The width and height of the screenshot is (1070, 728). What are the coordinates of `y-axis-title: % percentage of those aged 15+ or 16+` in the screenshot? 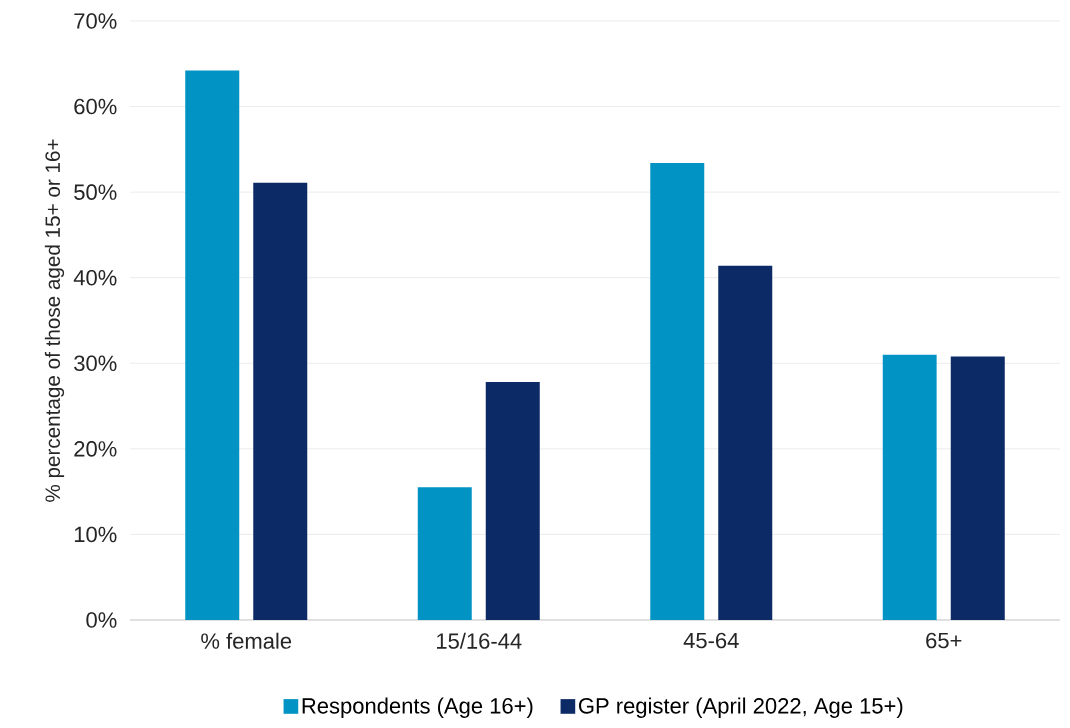 It's located at (54, 320).